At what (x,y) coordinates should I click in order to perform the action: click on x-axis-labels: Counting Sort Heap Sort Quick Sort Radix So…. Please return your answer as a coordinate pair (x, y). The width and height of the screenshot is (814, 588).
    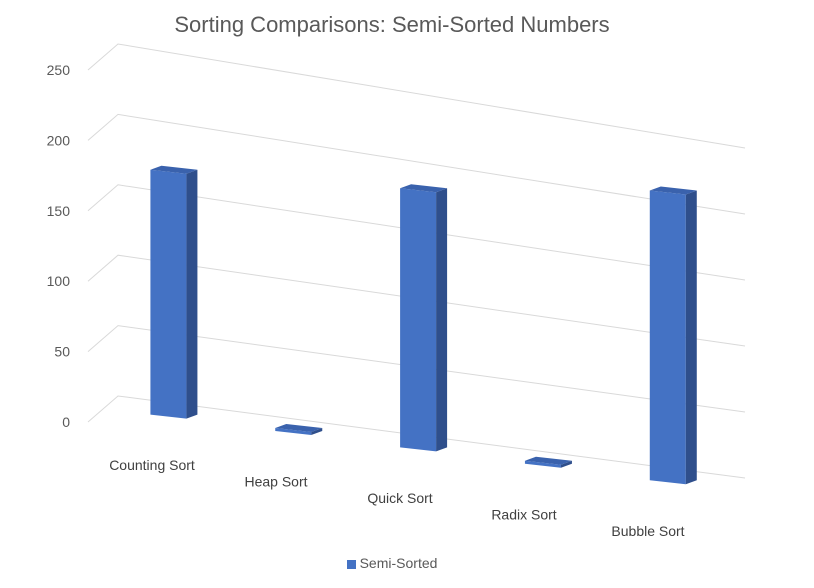
    Looking at the image, I should click on (396, 498).